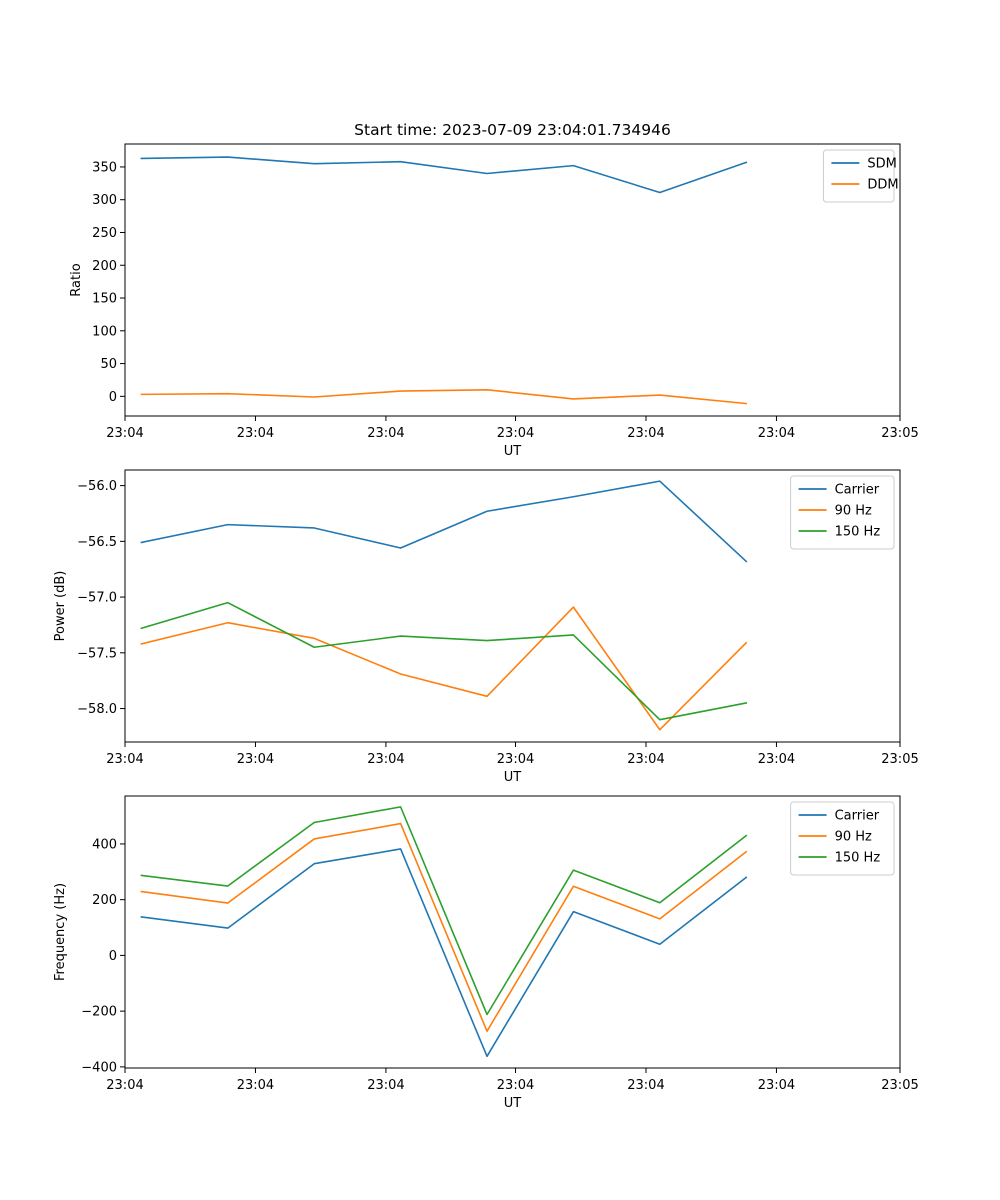 This screenshot has height=1200, width=1000. Describe the element at coordinates (104, 200) in the screenshot. I see `y-tick-label: 300` at that location.